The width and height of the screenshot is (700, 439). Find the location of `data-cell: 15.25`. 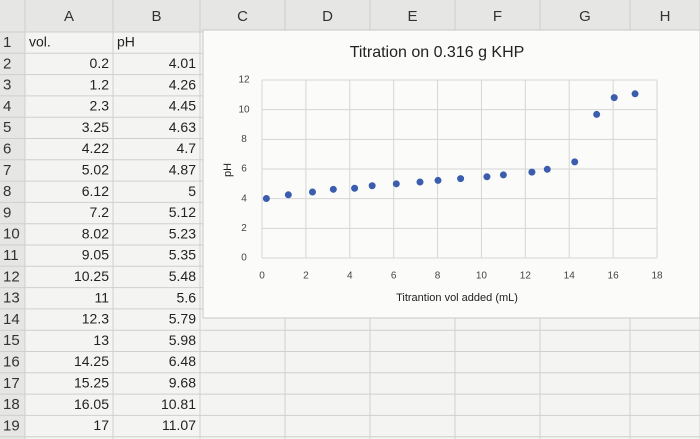

data-cell: 15.25 is located at coordinates (91, 383).